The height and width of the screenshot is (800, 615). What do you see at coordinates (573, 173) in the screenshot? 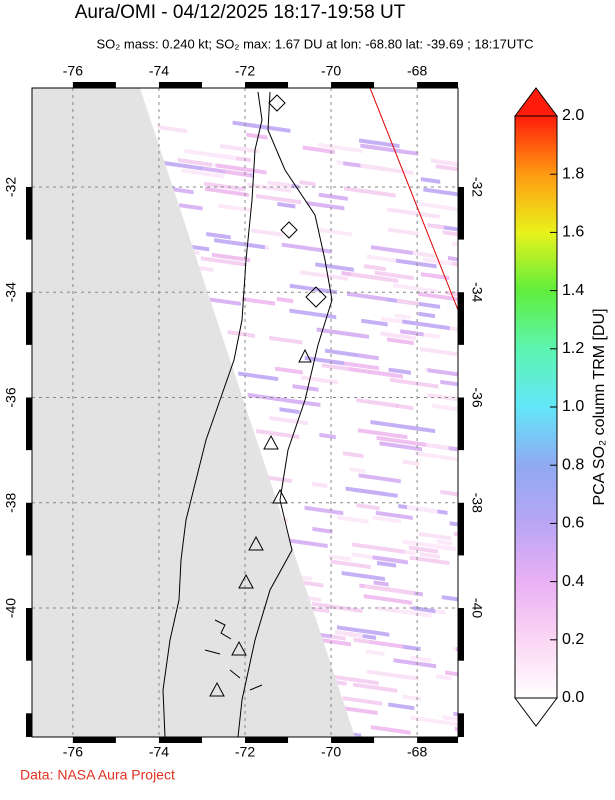
I see `colorbar-tick-label: 1.8` at bounding box center [573, 173].